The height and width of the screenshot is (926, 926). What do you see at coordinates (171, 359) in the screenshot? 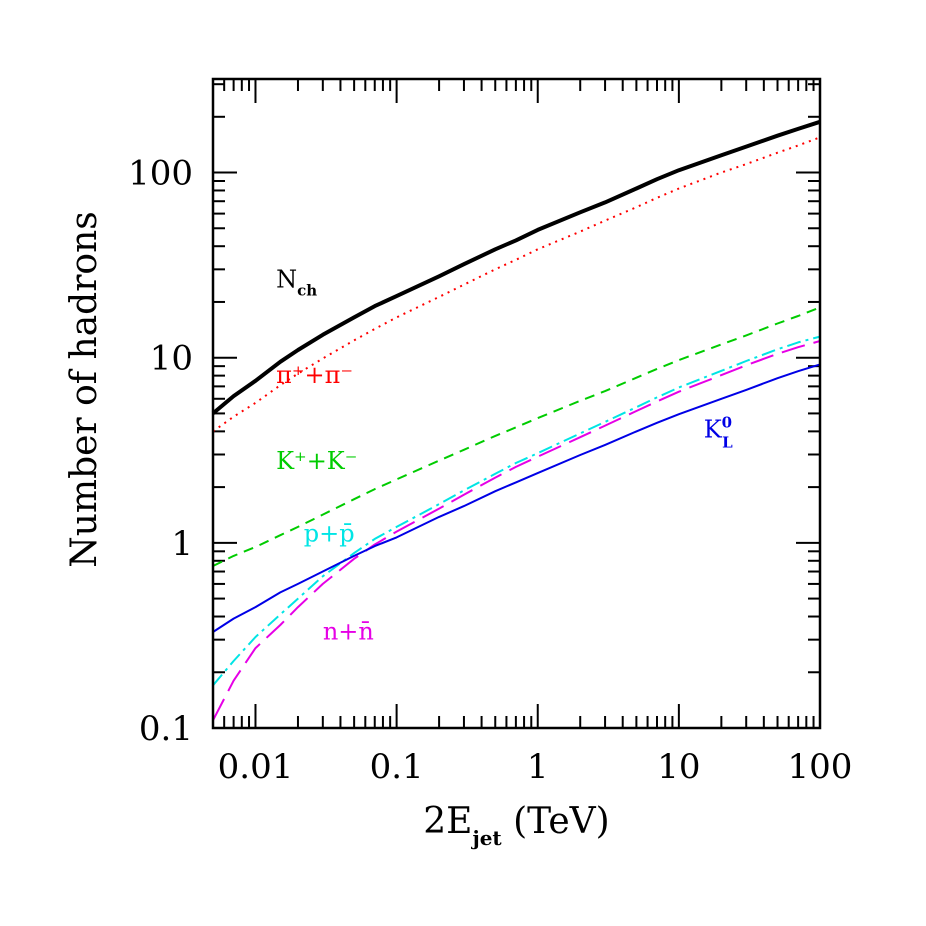
I see `y-tick-label: 10` at bounding box center [171, 359].